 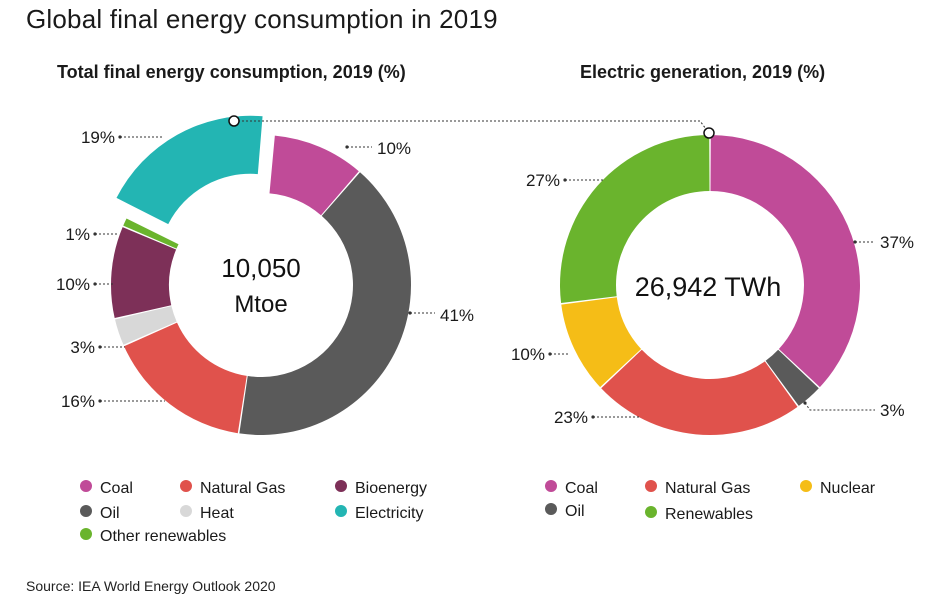 I want to click on data-label: 37%, so click(x=897, y=242).